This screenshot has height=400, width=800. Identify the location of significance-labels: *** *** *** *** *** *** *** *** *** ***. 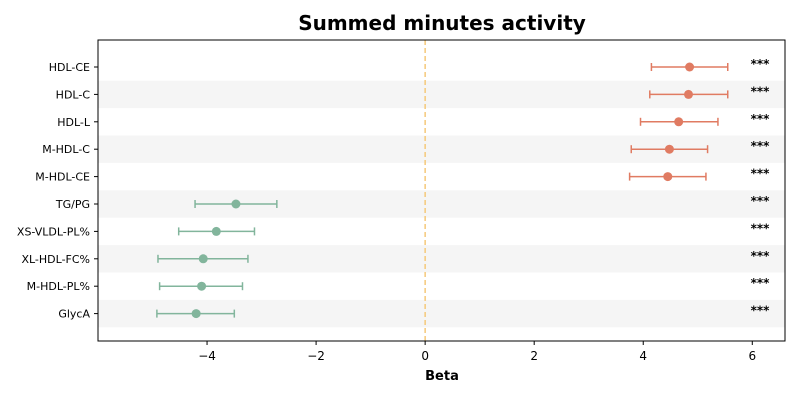
(761, 187).